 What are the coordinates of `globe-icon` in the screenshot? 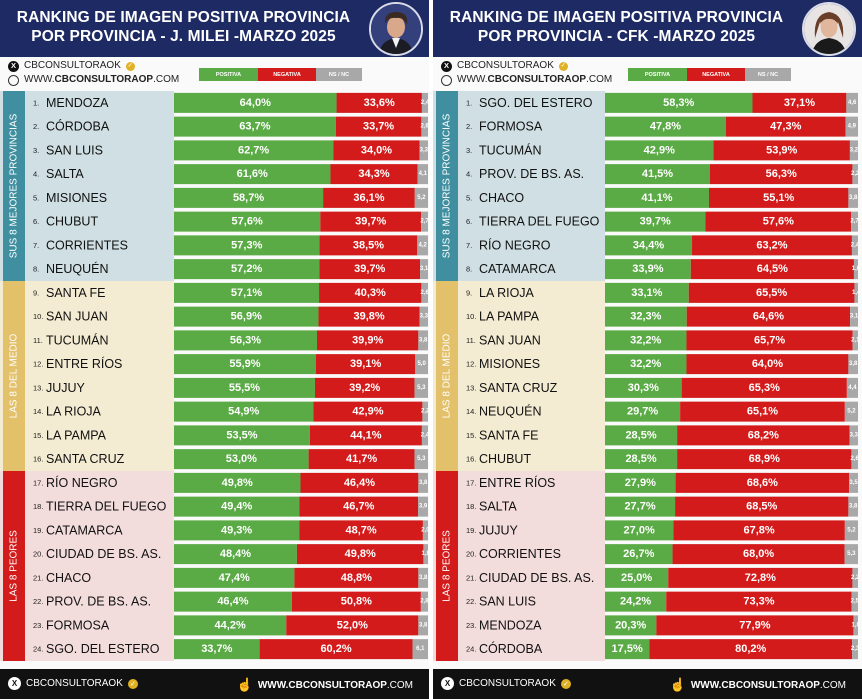 It's located at (446, 80).